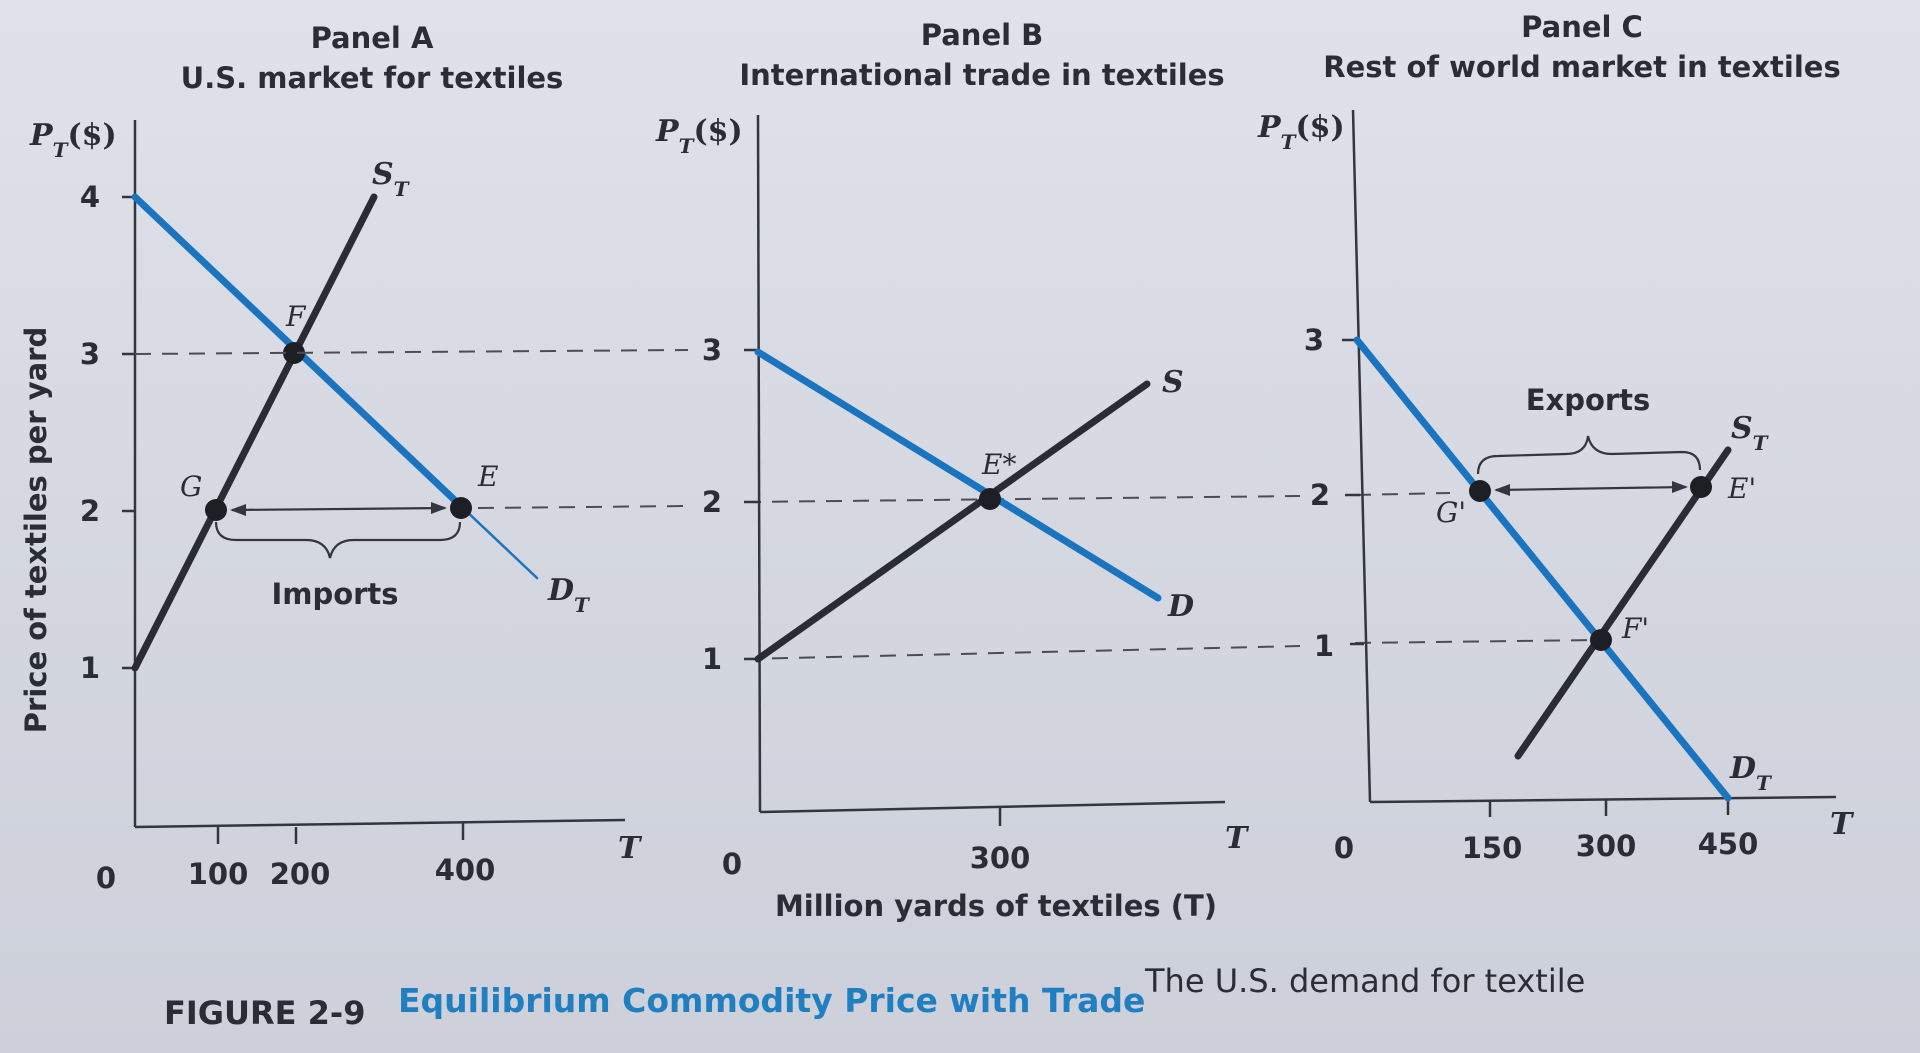 This screenshot has width=1920, height=1053. What do you see at coordinates (717, 131) in the screenshot?
I see `panel-b-y-axis-unit: ($)` at bounding box center [717, 131].